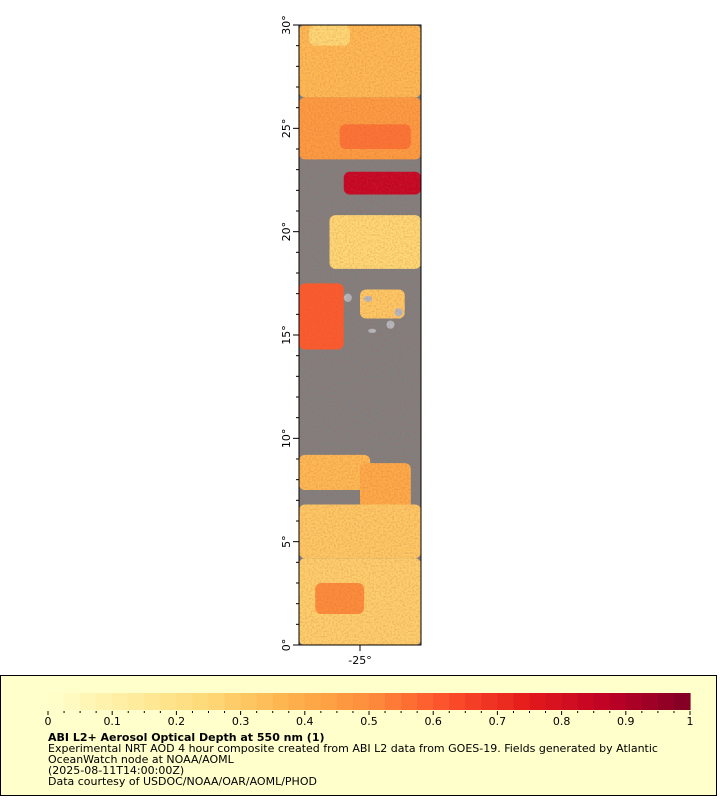 The height and width of the screenshot is (800, 720). What do you see at coordinates (690, 721) in the screenshot?
I see `colorbar-tick-label: 1` at bounding box center [690, 721].